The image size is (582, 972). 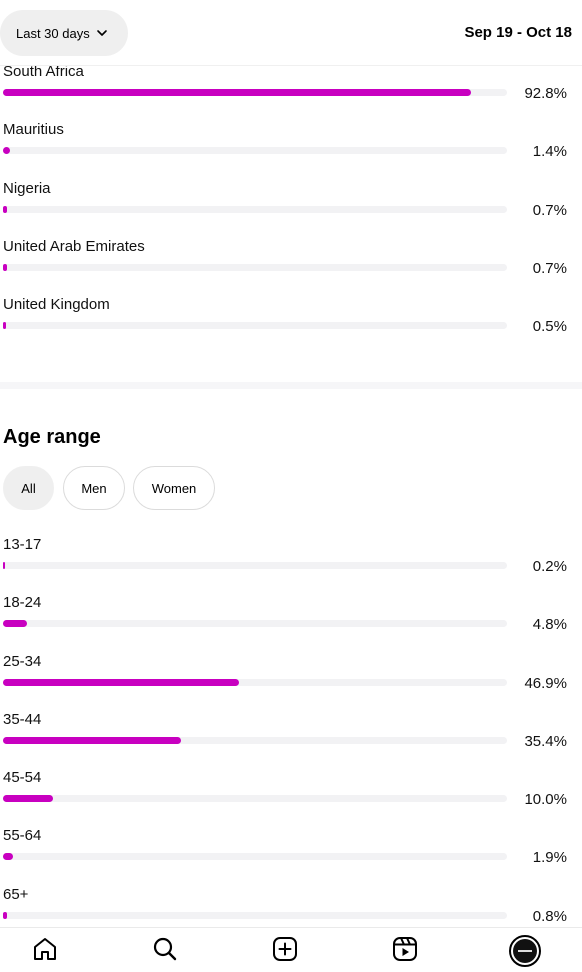 What do you see at coordinates (288, 556) in the screenshot?
I see `age-row: 13-17 0.2%` at bounding box center [288, 556].